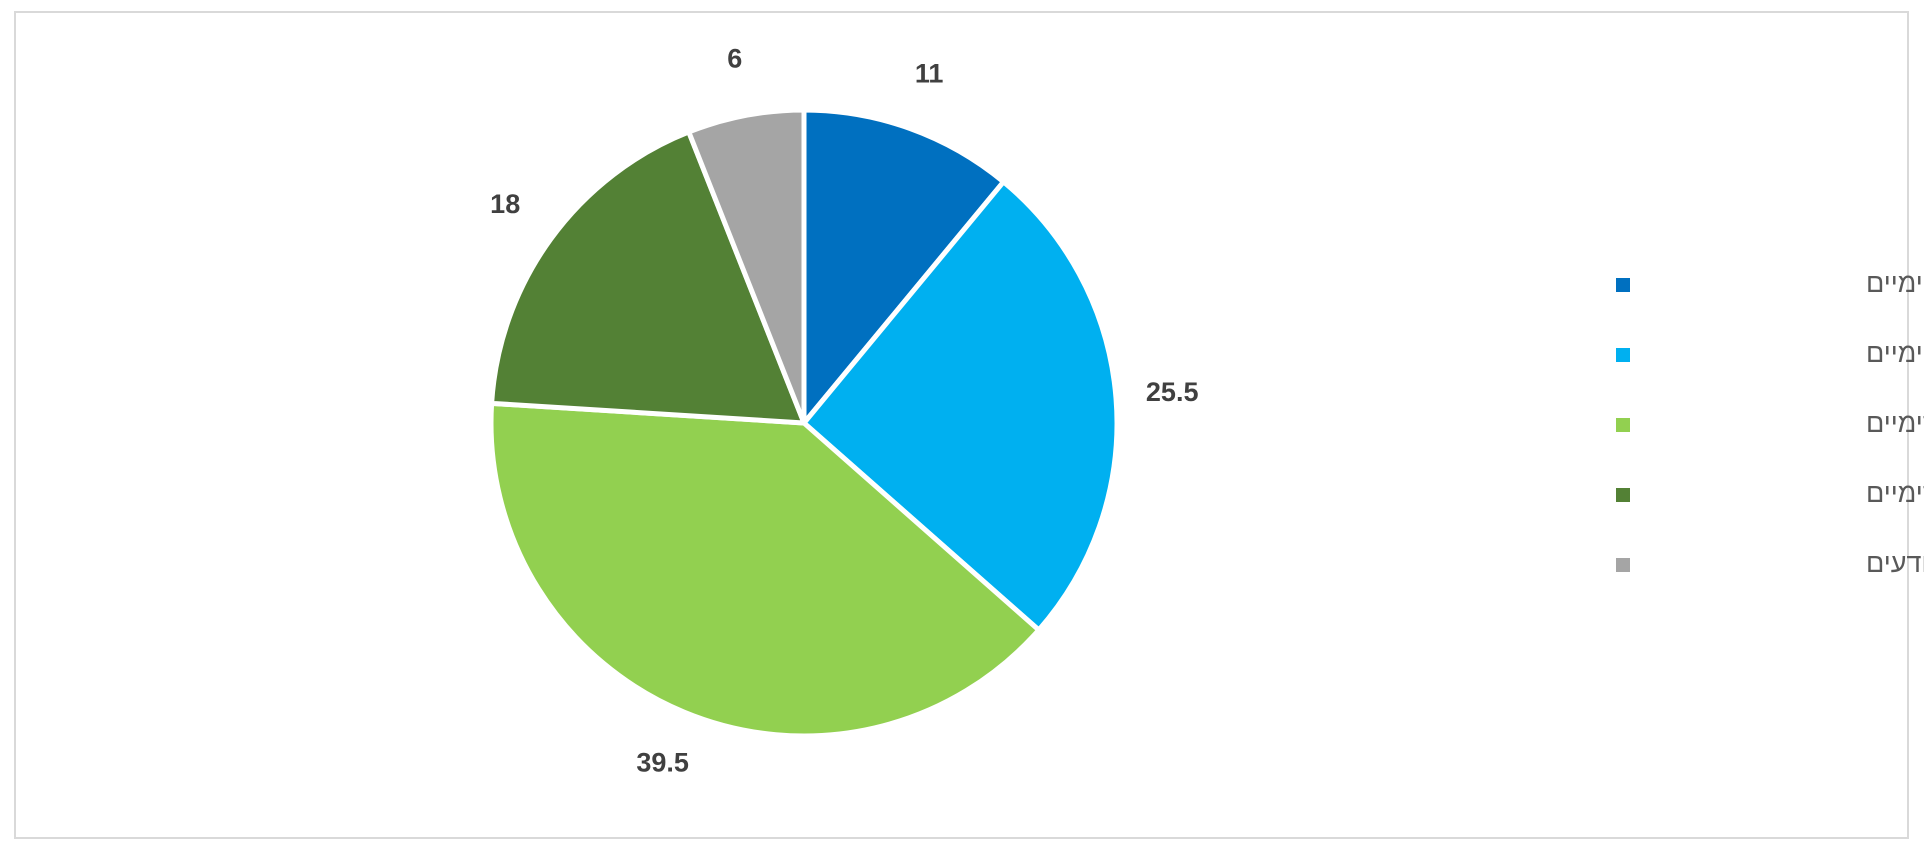 The image size is (1924, 850). Describe the element at coordinates (662, 762) in the screenshot. I see `data-label: 39.5` at that location.